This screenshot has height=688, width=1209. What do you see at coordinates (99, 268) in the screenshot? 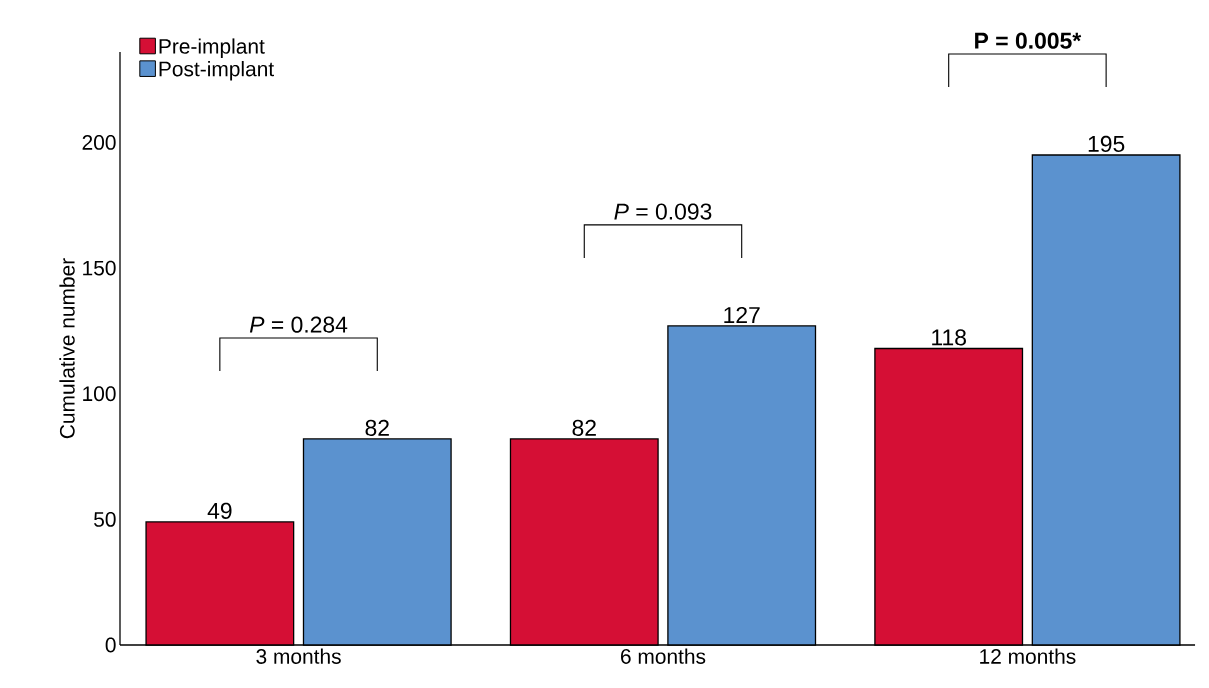
I see `y-tick-label: 150` at bounding box center [99, 268].